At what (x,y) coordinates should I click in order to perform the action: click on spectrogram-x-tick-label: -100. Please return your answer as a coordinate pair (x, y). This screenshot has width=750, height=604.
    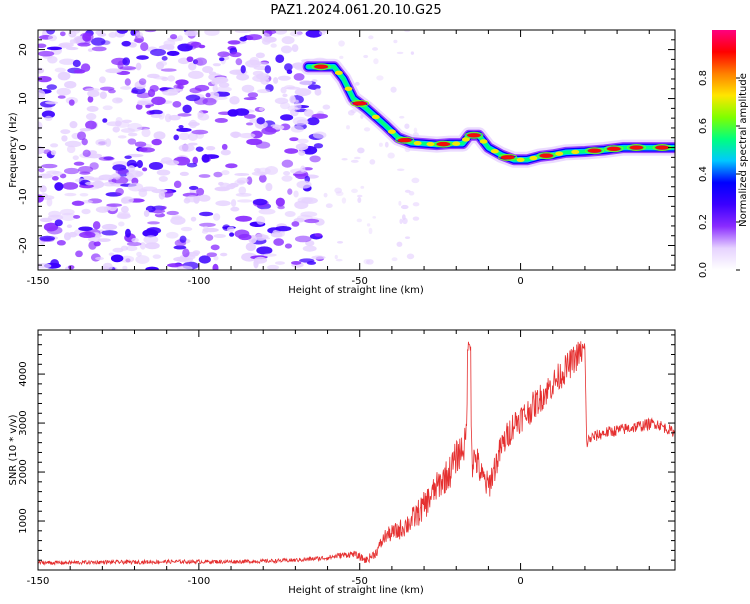
    Looking at the image, I should click on (199, 281).